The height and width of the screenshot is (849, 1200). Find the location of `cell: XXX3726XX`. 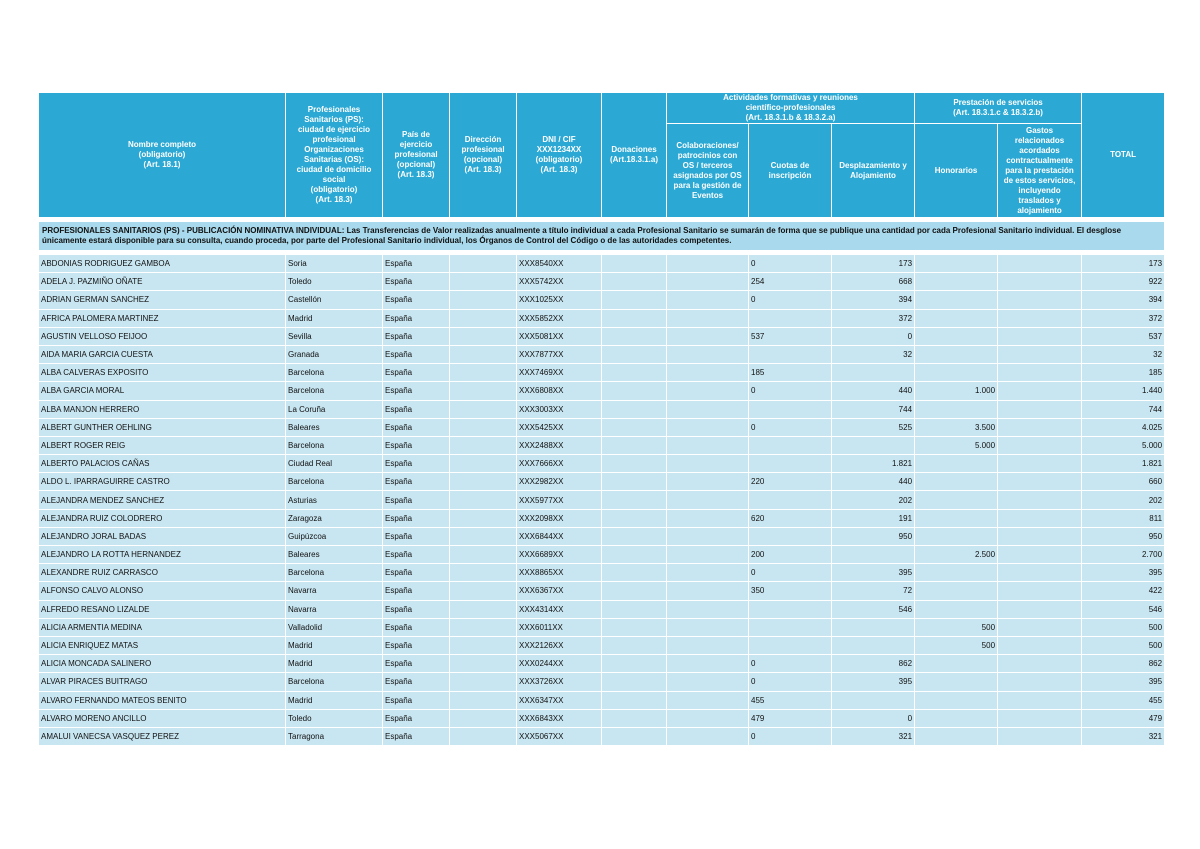

cell: XXX3726XX is located at coordinates (559, 682).